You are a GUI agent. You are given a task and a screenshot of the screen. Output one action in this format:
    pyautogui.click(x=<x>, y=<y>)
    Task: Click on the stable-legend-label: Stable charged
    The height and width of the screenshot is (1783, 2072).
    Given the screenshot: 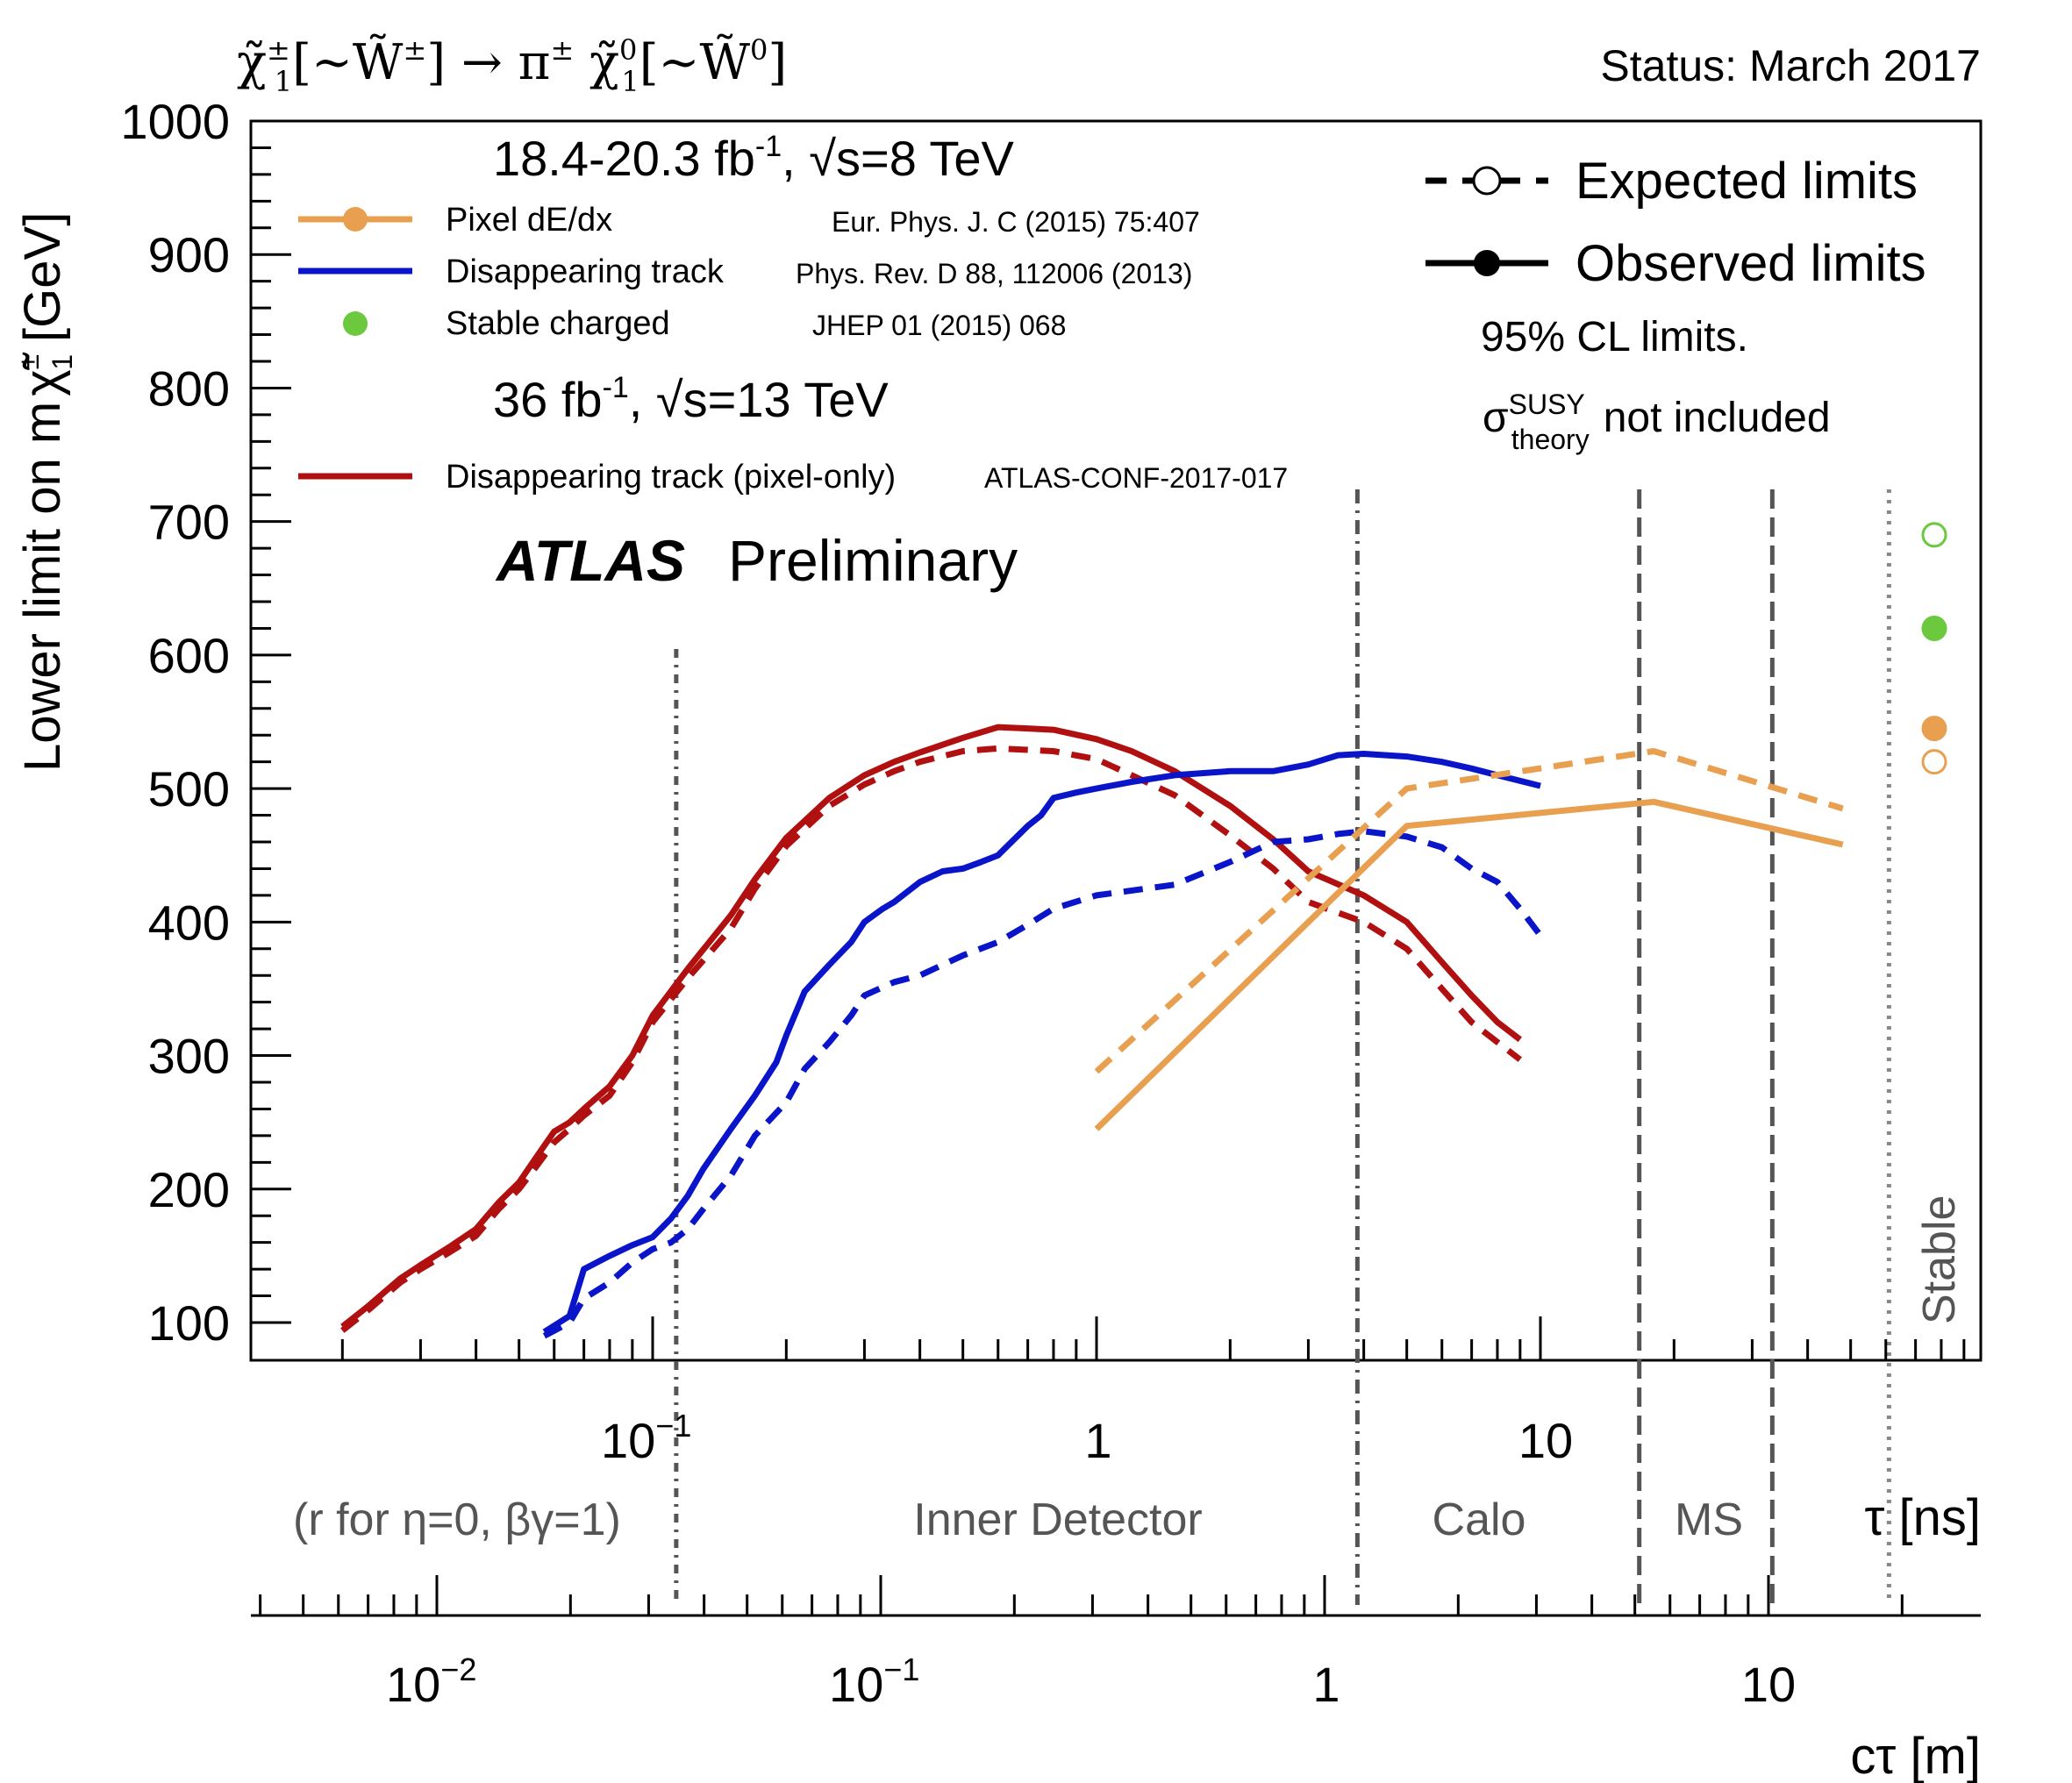 What is the action you would take?
    pyautogui.click(x=558, y=323)
    